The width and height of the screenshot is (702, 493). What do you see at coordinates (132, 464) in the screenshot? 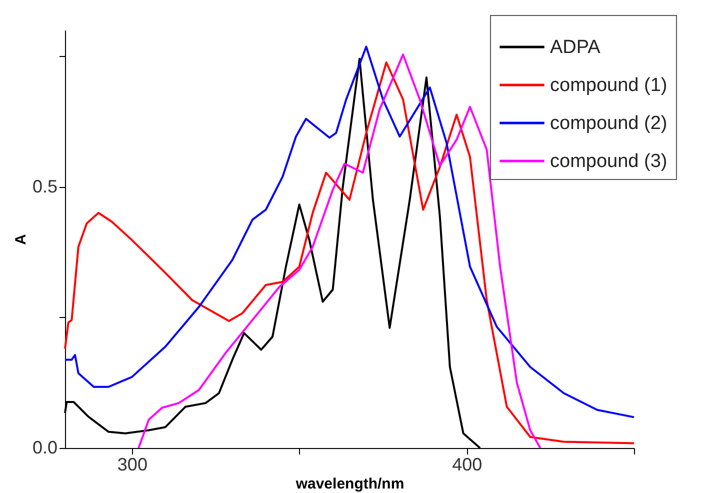
I see `x-tick-label: 300` at bounding box center [132, 464].